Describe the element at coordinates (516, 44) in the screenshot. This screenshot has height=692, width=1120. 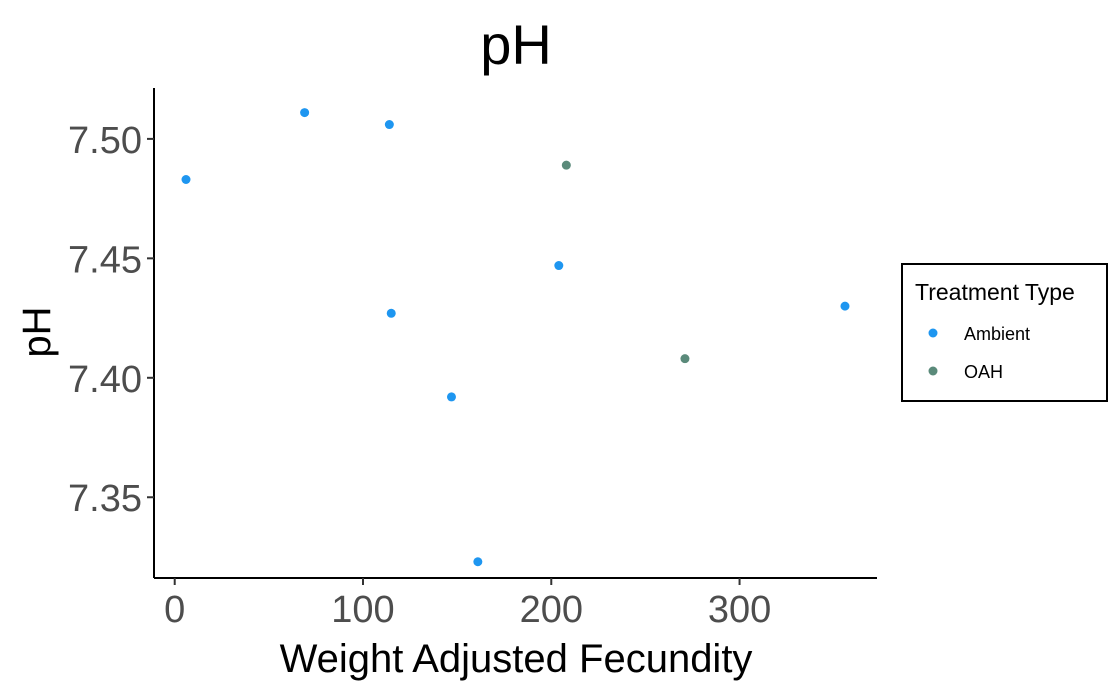
I see `chart-title: pH` at that location.